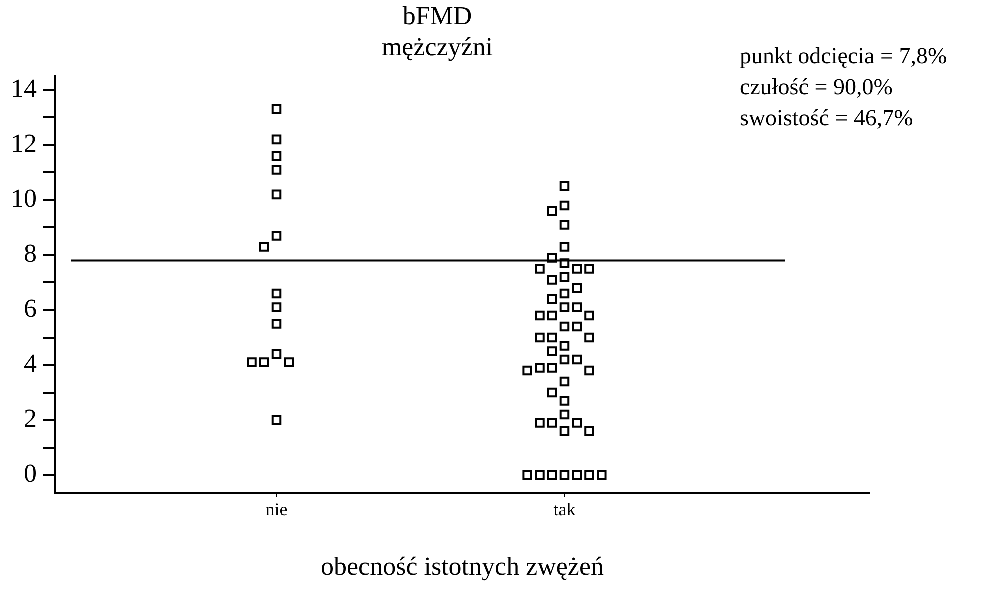 The width and height of the screenshot is (1000, 598). Describe the element at coordinates (816, 87) in the screenshot. I see `annotation: czułość = 90,0%` at that location.